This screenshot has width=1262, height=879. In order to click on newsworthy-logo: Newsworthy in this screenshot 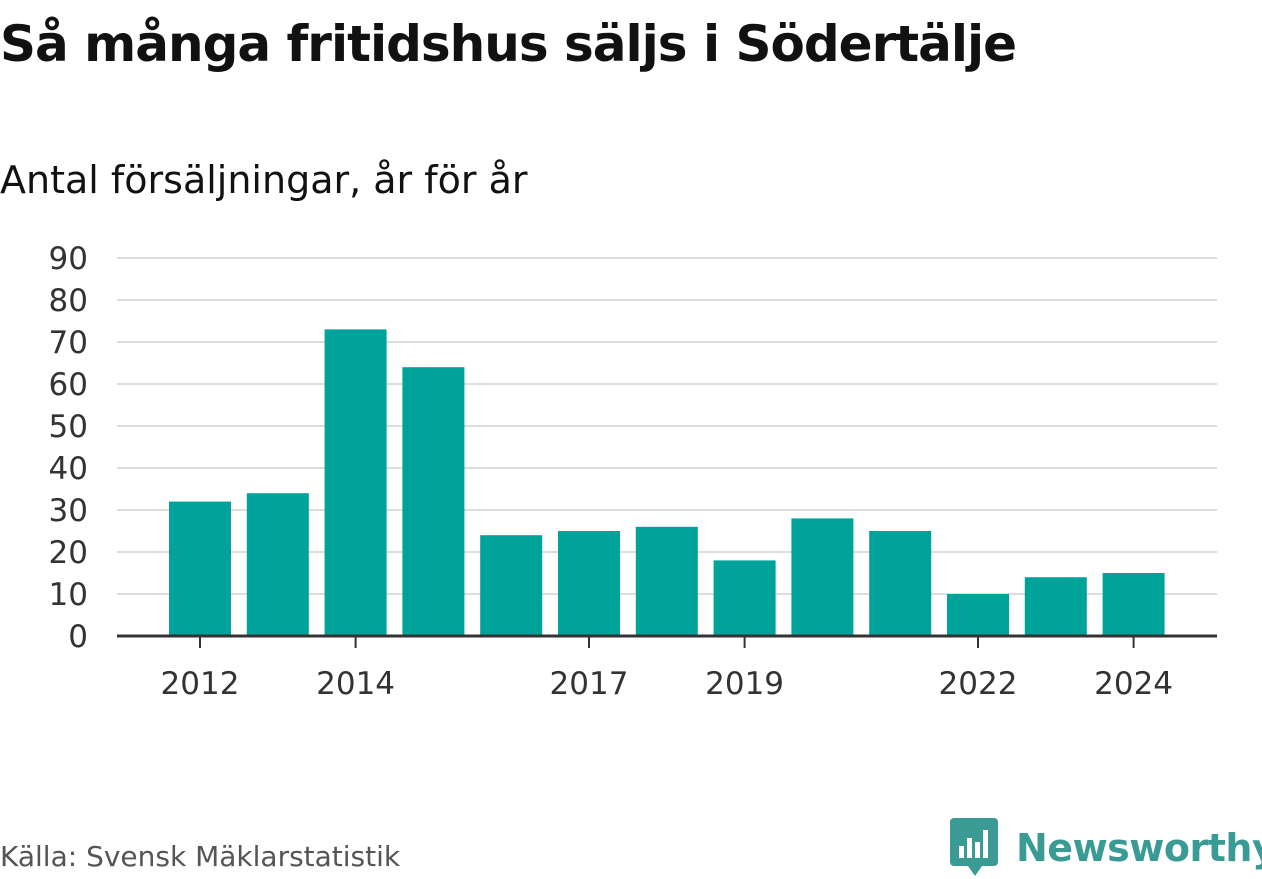, I will do `click(1106, 848)`.